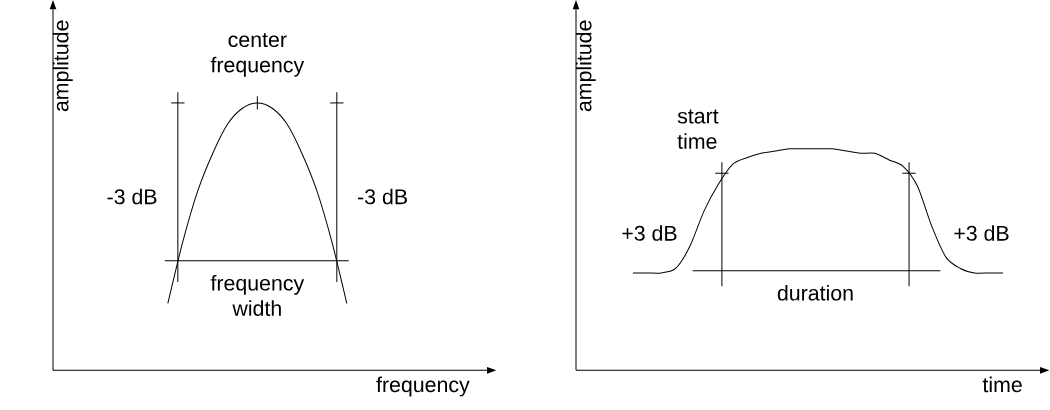  What do you see at coordinates (698, 129) in the screenshot?
I see `annotation: start time` at bounding box center [698, 129].